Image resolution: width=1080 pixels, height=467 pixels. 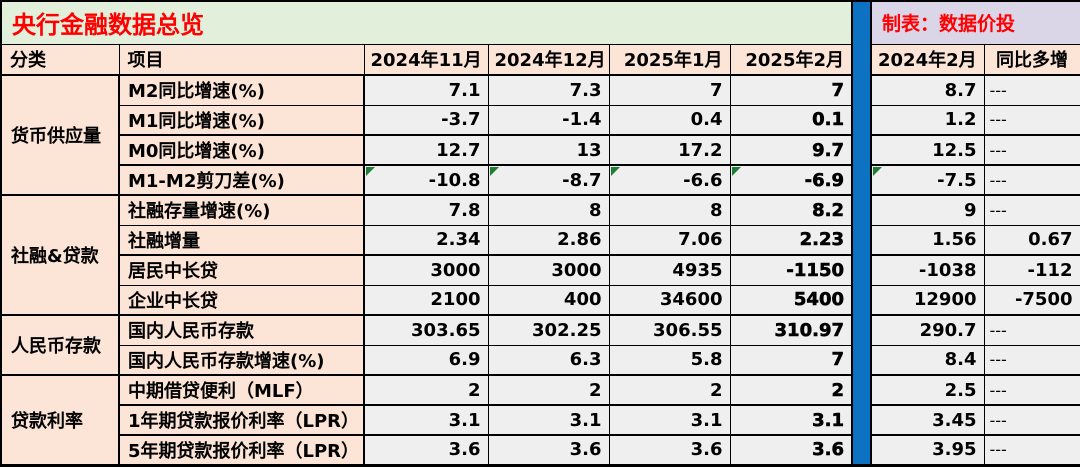 I want to click on value-cell: 400, so click(x=548, y=300).